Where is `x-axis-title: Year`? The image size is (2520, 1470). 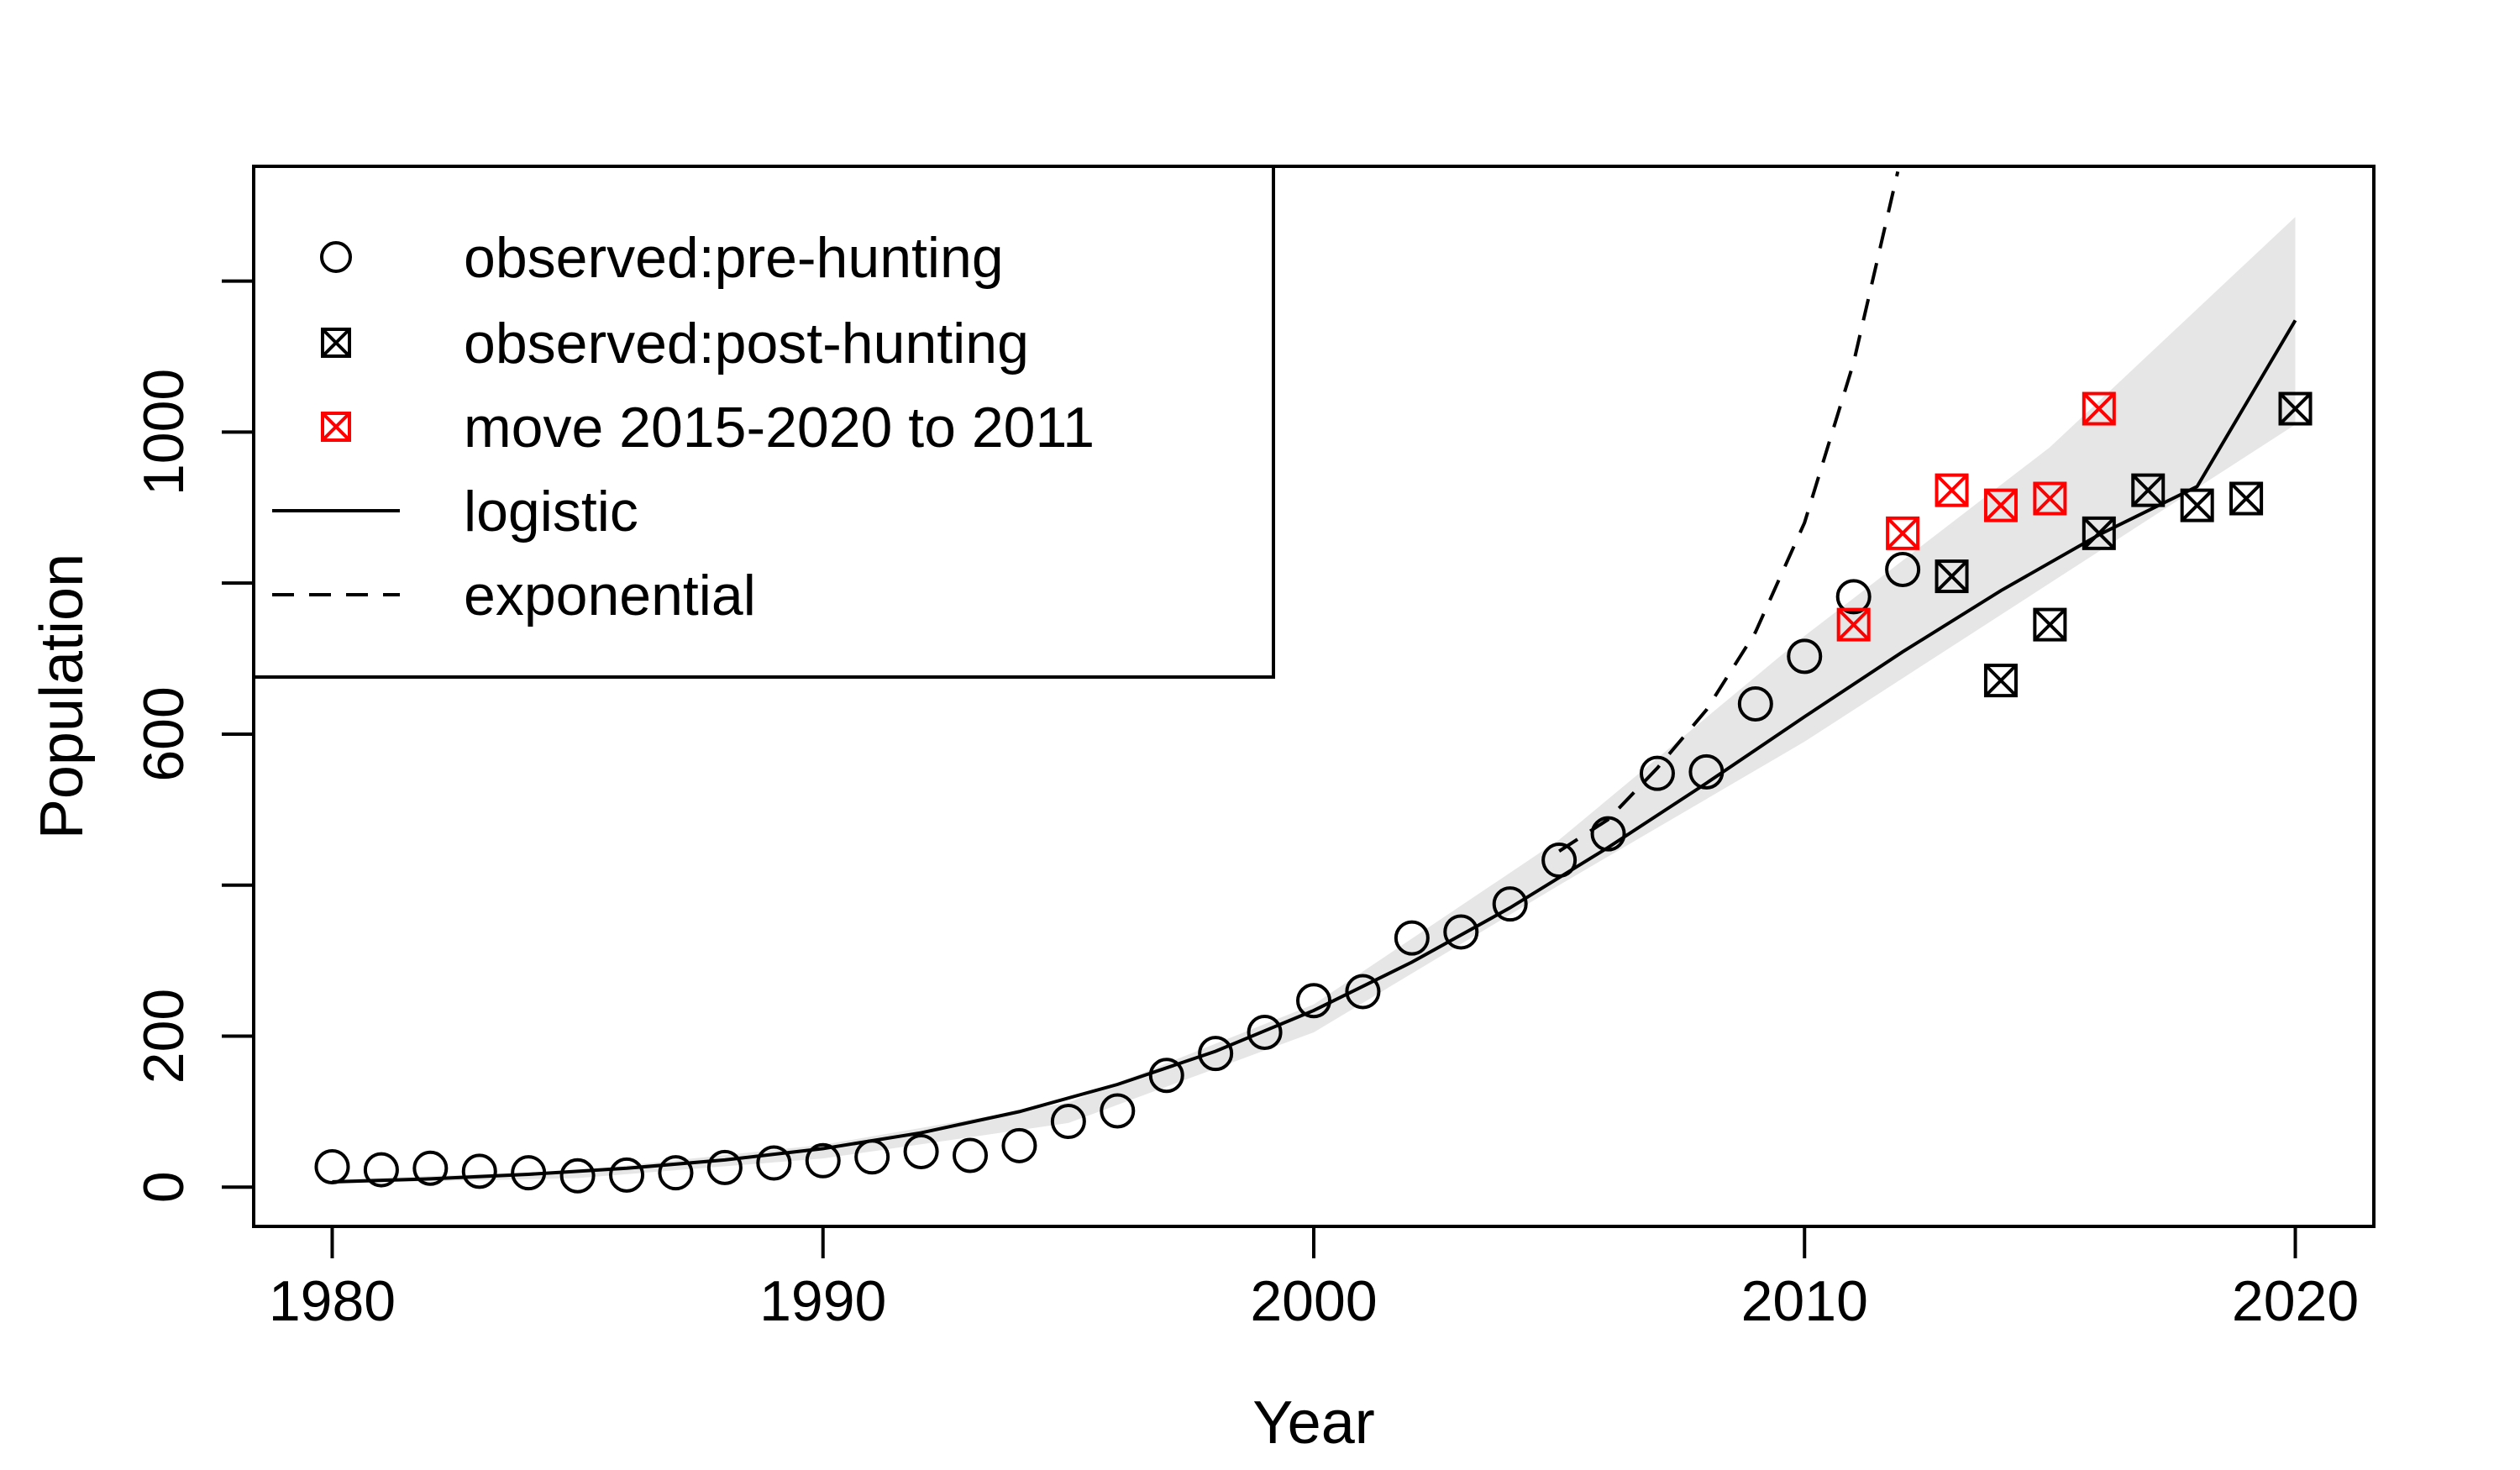
x-axis-title: Year is located at coordinates (1313, 1423).